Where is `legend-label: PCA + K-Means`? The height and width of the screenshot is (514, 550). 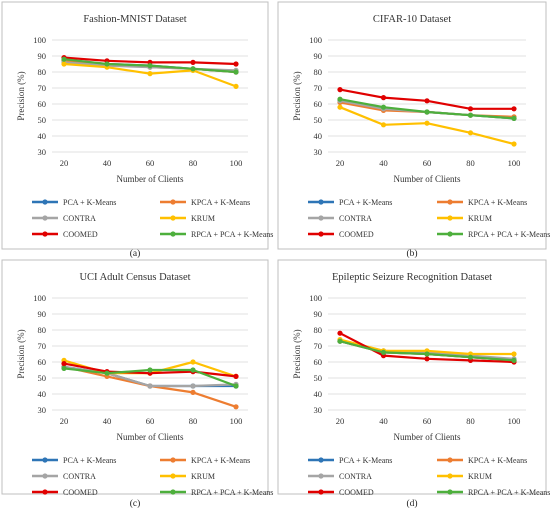 legend-label: PCA + K-Means is located at coordinates (89, 202).